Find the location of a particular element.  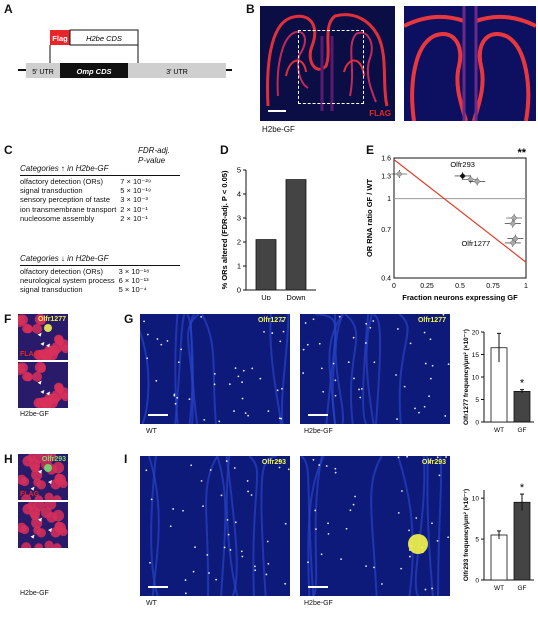

table-row: sensory perception of taste 3 × 10⁻³ is located at coordinates (84, 200).